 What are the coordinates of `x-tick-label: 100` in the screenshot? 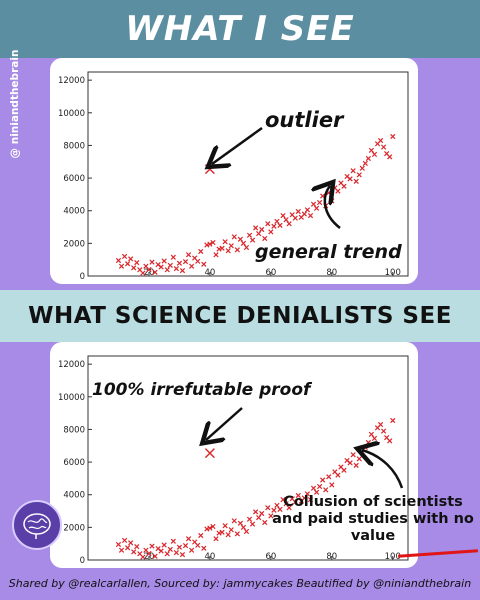 It's located at (393, 273).